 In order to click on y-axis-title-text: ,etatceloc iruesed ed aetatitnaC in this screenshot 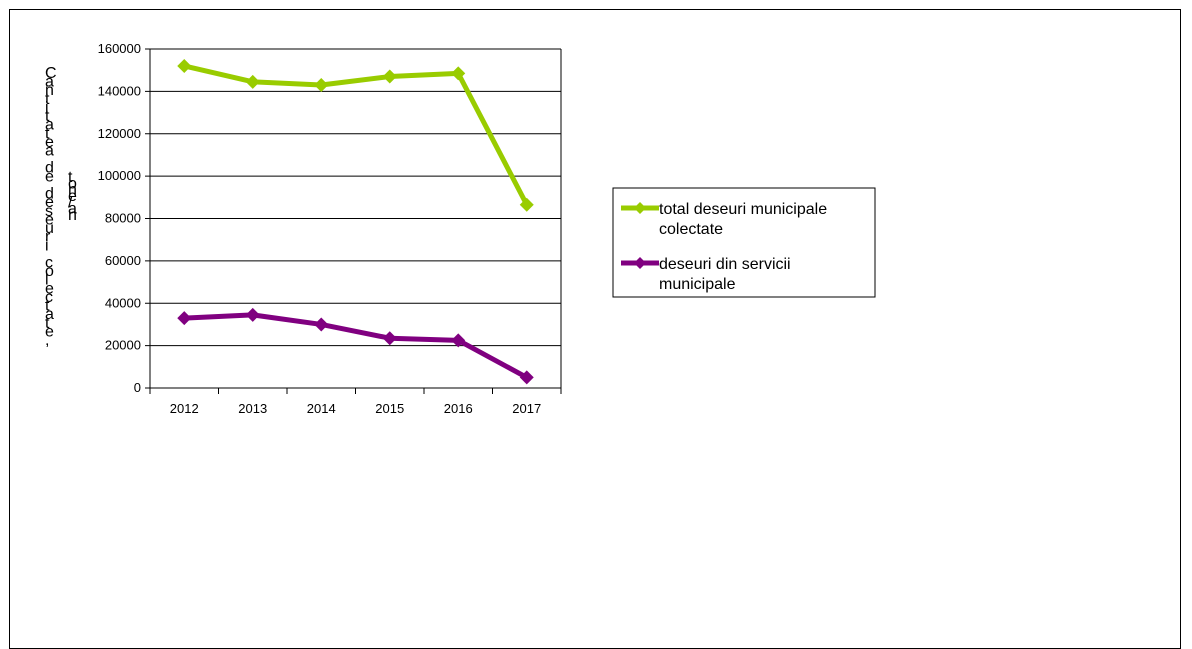, I will do `click(51, 207)`.